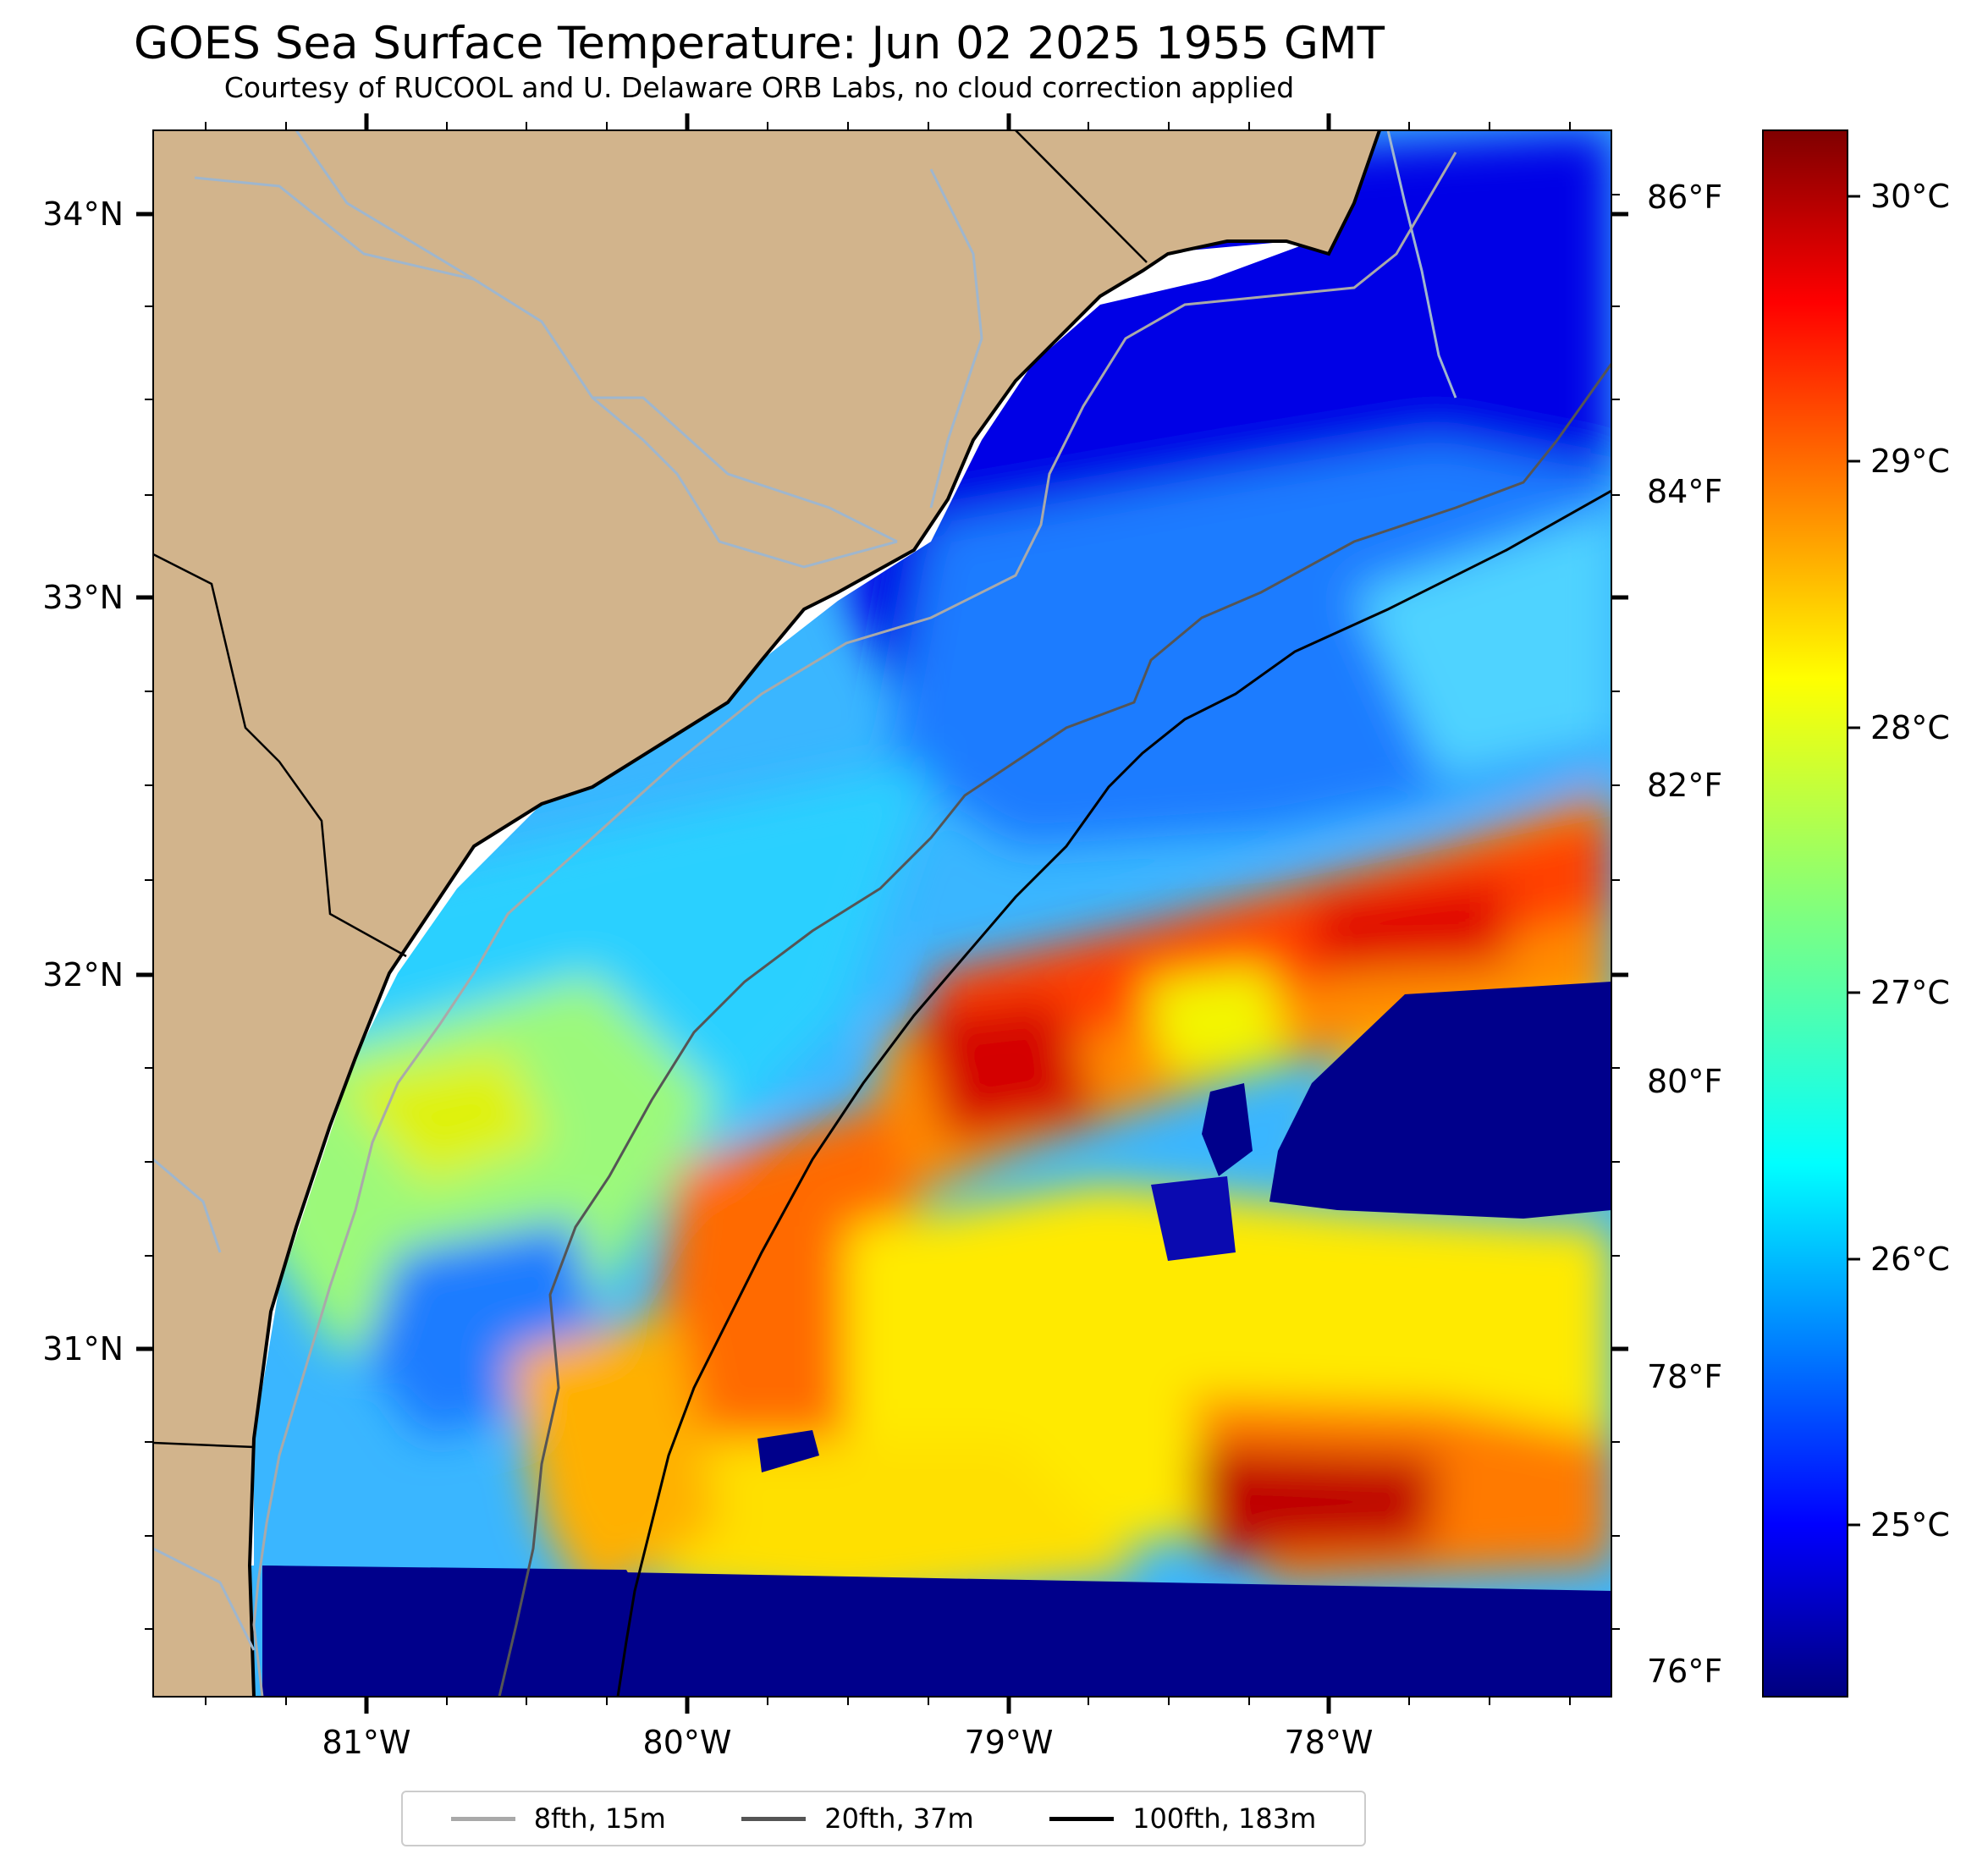 The width and height of the screenshot is (1988, 1871). I want to click on lon-label-80: 80°W, so click(687, 1743).